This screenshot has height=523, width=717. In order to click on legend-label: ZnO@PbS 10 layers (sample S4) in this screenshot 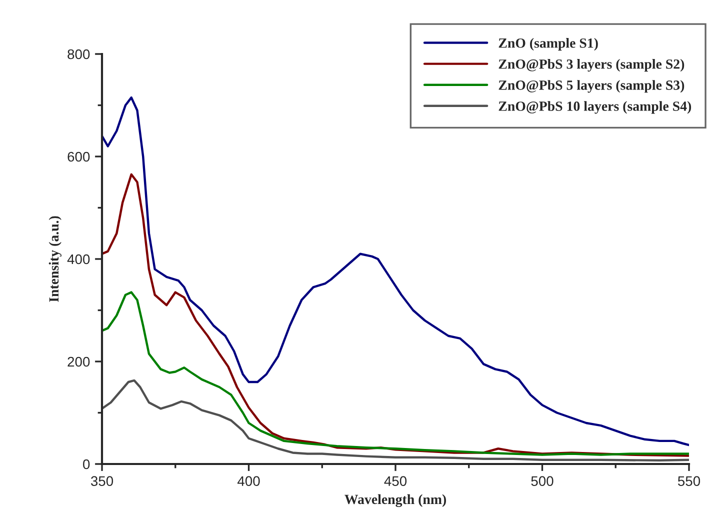, I will do `click(595, 107)`.